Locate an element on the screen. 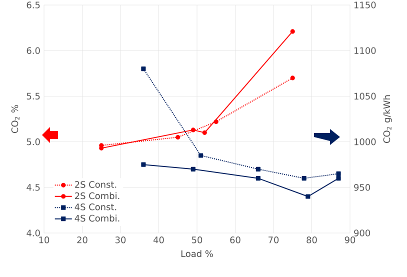 The image size is (407, 277). y-tick-label: 4.0 is located at coordinates (33, 233).